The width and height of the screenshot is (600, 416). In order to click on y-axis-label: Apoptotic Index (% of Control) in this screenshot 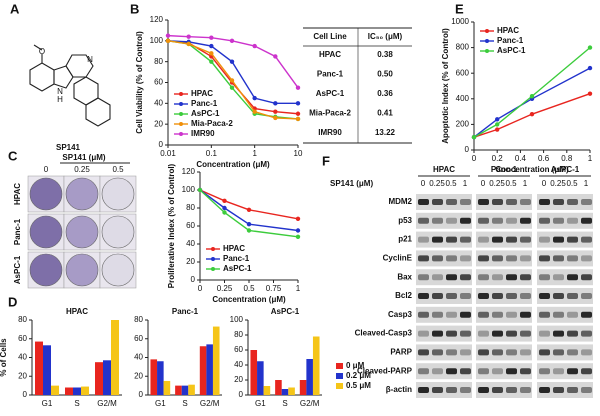, I will do `click(445, 86)`.